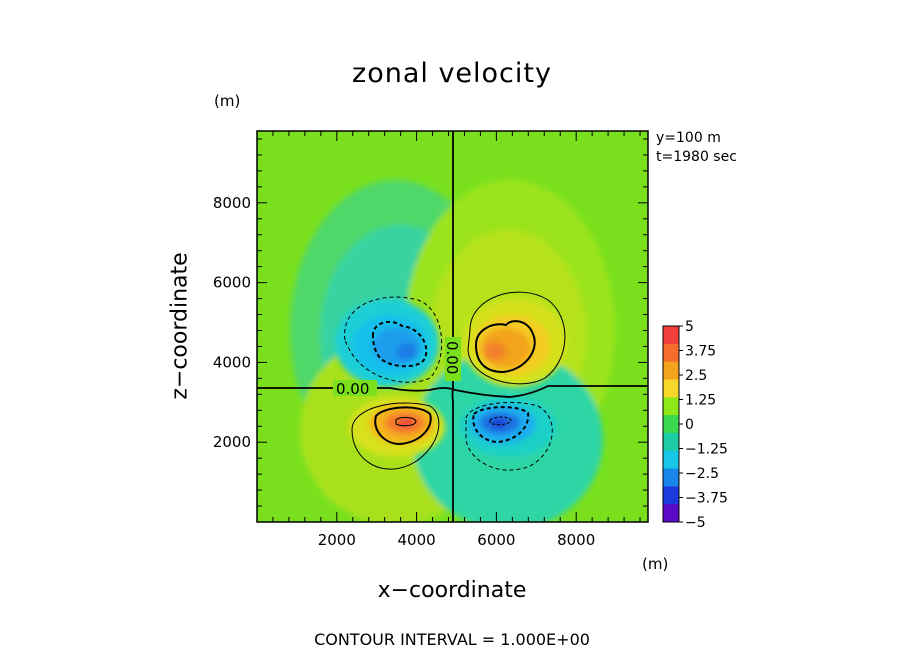  I want to click on zero-contour-label-horizontal: 0.00, so click(352, 389).